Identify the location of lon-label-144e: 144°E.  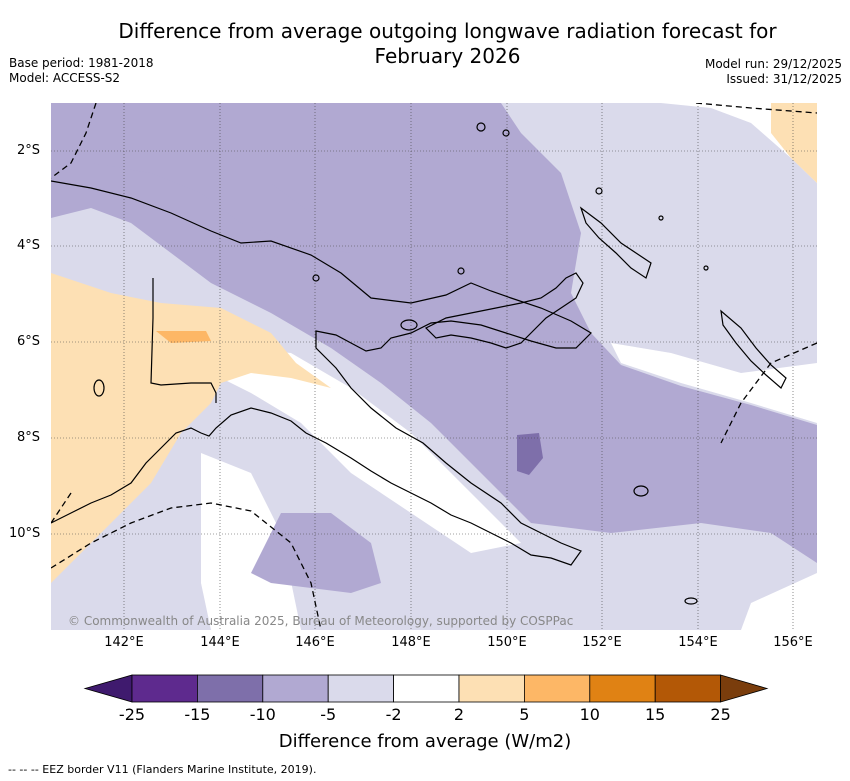
(220, 642).